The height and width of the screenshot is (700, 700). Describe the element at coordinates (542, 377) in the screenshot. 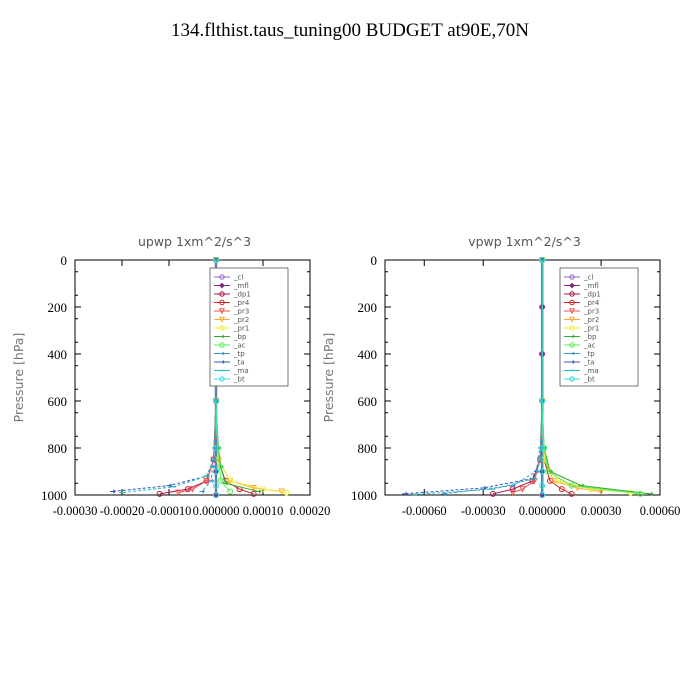

I see `series-bt` at that location.